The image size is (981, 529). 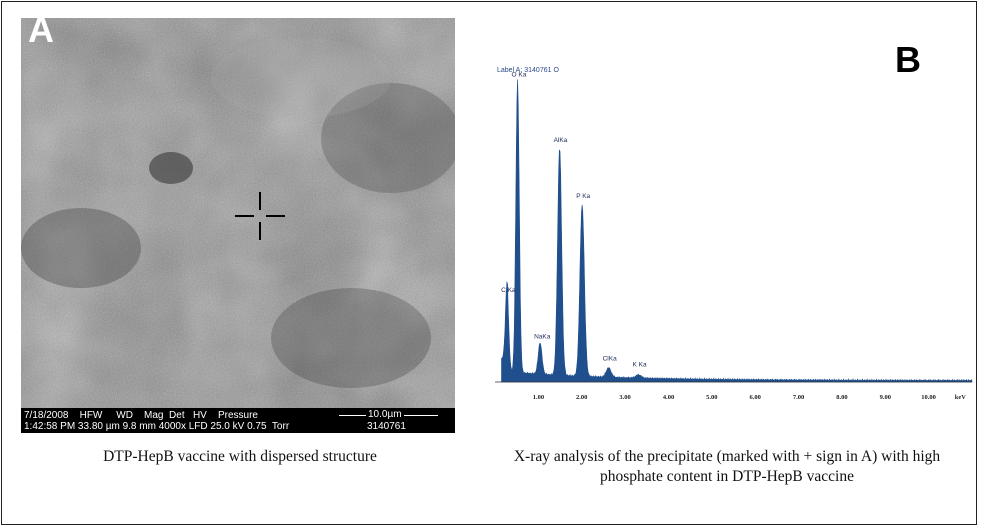 What do you see at coordinates (928, 397) in the screenshot?
I see `x-tick-label: 10.00` at bounding box center [928, 397].